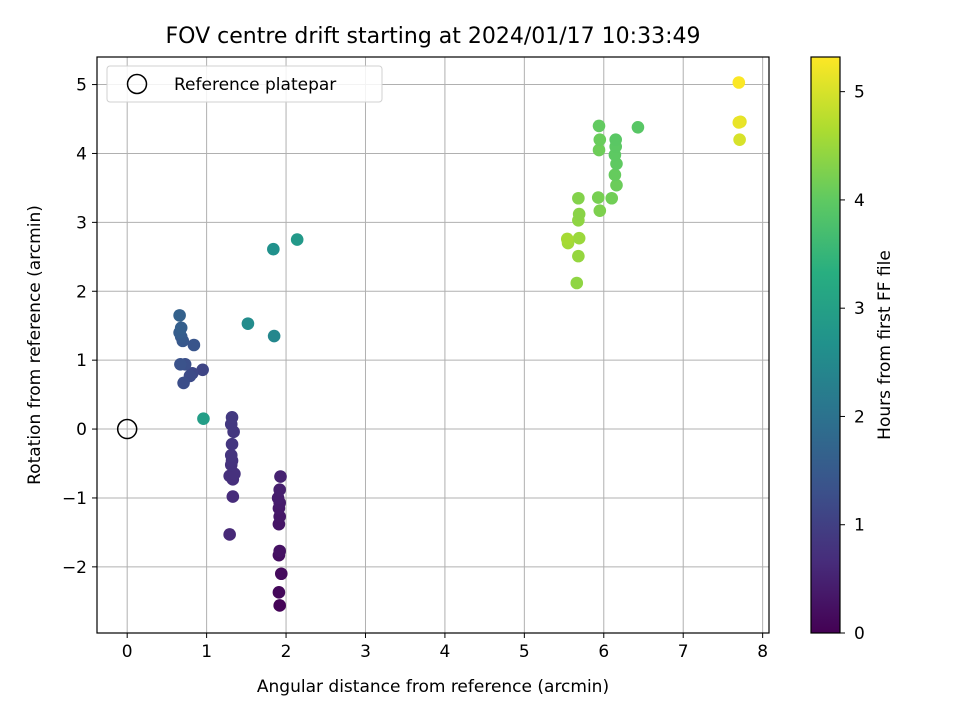 The image size is (960, 720). Describe the element at coordinates (825, 345) in the screenshot. I see `colorbar-gradient` at that location.